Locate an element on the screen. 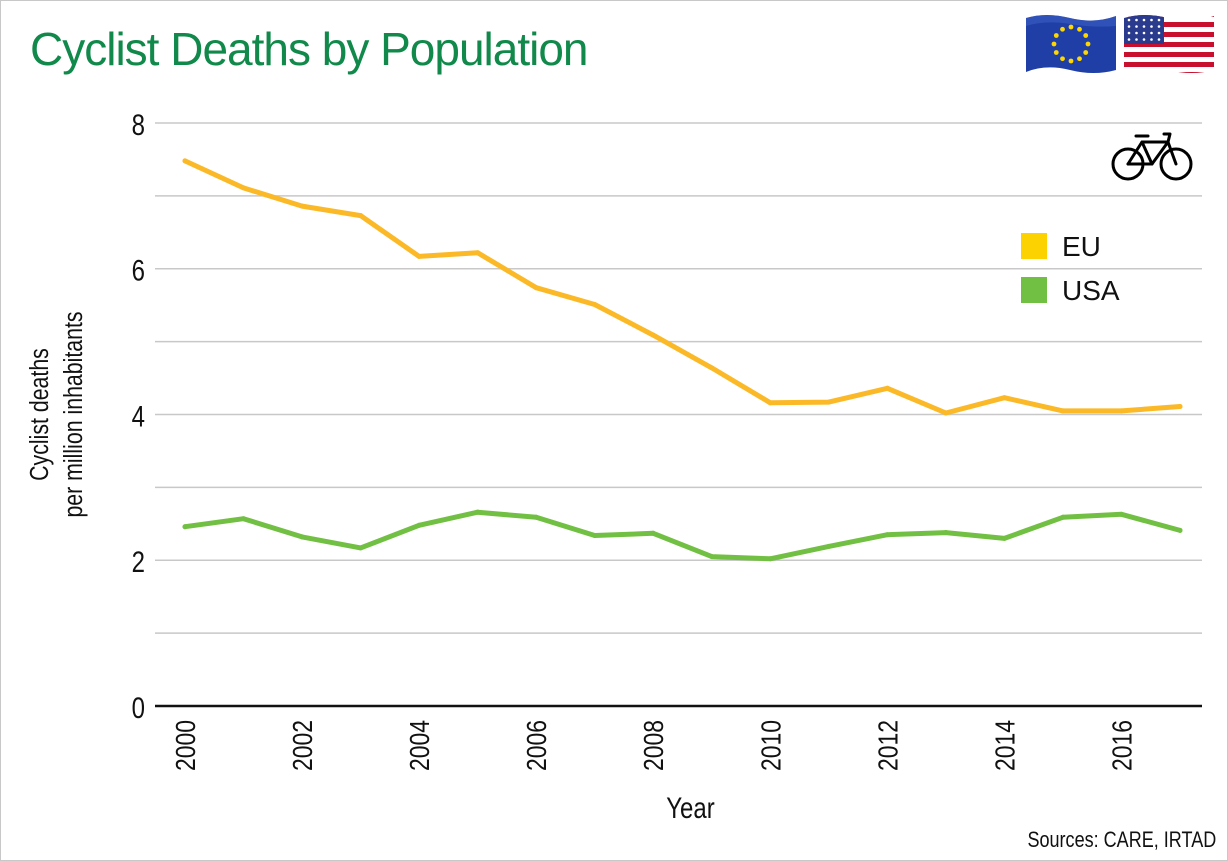 This screenshot has height=861, width=1228. y-tick-label: 4 is located at coordinates (138, 416).